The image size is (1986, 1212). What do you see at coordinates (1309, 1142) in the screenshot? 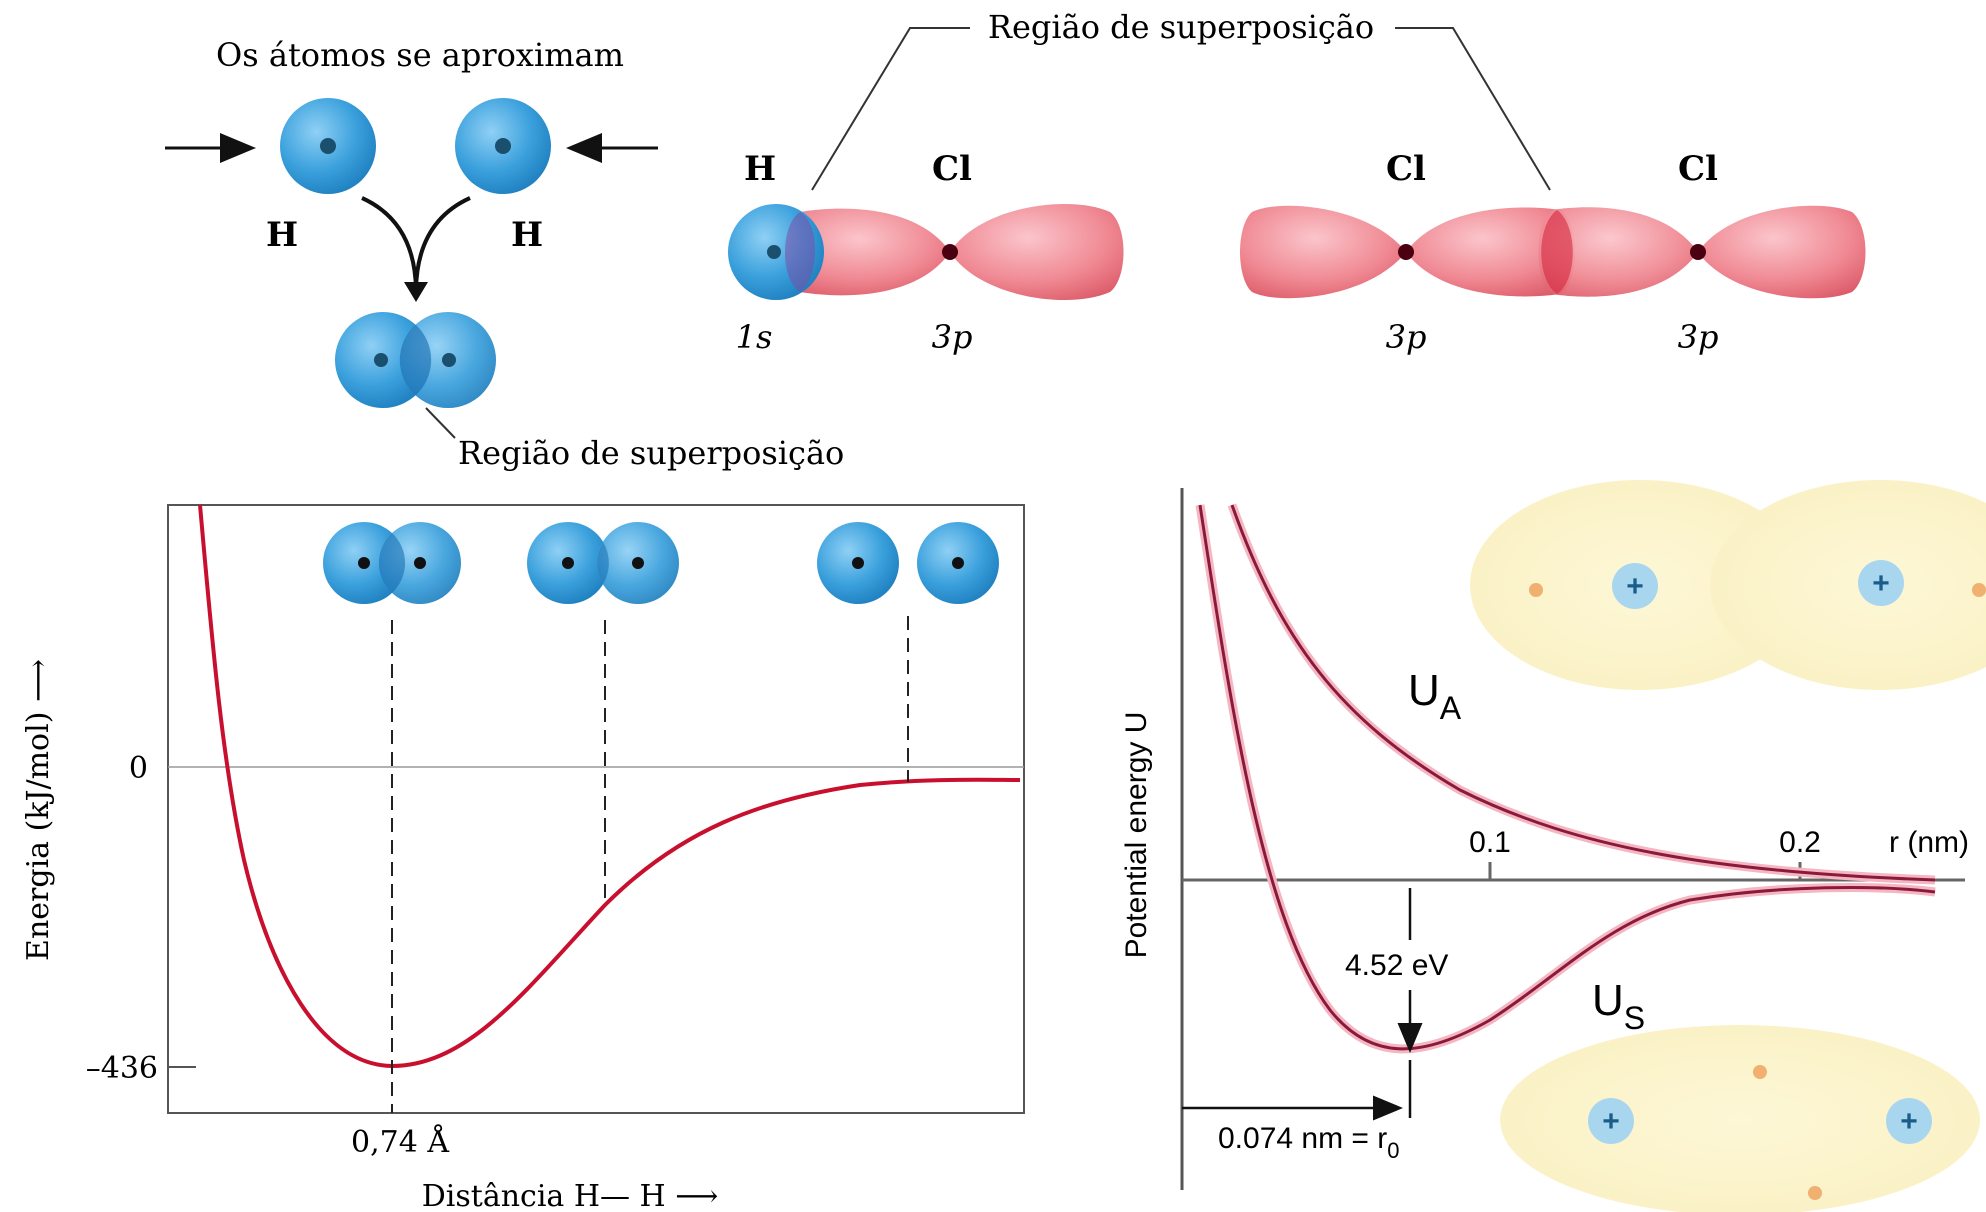
I see `r0-label: 0.074 nm = r0` at bounding box center [1309, 1142].